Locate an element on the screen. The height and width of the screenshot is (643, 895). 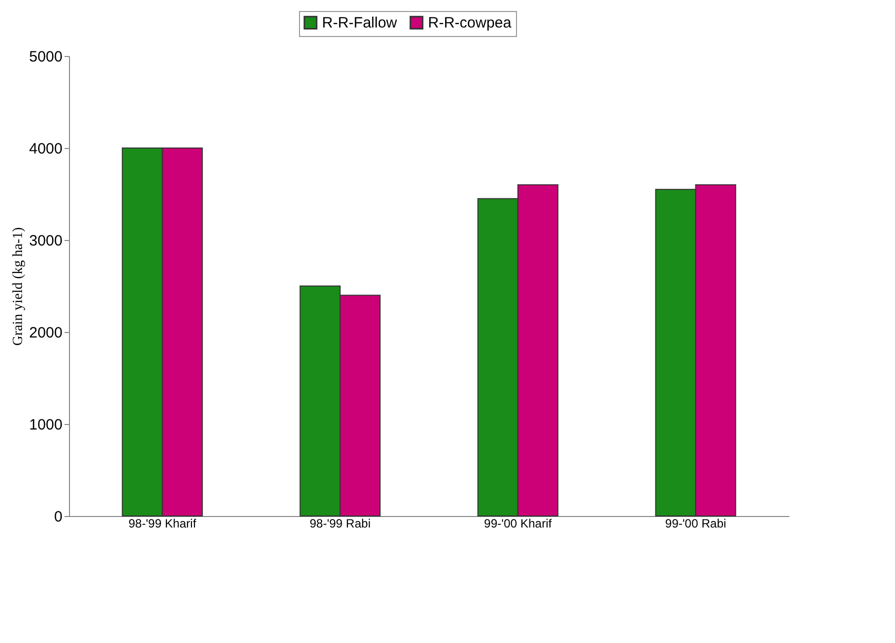
y-tick-label: 4000 is located at coordinates (45, 149).